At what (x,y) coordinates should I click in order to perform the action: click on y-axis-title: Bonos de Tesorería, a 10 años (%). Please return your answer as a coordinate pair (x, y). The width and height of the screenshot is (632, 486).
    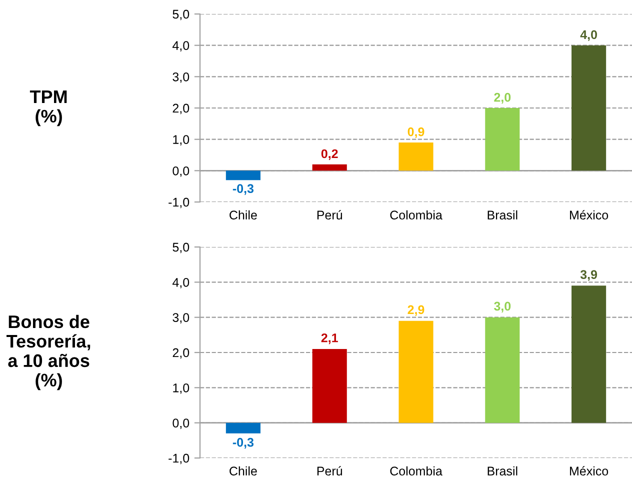
    Looking at the image, I should click on (48, 352).